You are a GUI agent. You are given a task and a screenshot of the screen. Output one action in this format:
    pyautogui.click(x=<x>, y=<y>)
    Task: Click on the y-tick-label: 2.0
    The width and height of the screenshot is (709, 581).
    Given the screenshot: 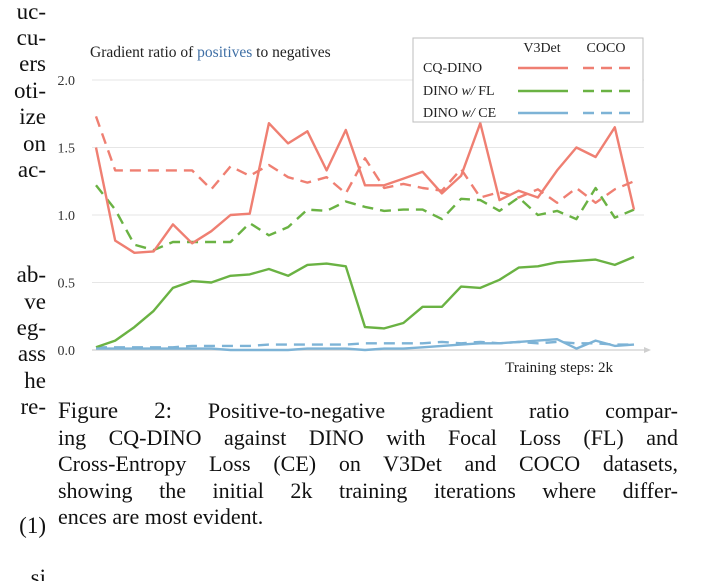 What is the action you would take?
    pyautogui.click(x=67, y=81)
    